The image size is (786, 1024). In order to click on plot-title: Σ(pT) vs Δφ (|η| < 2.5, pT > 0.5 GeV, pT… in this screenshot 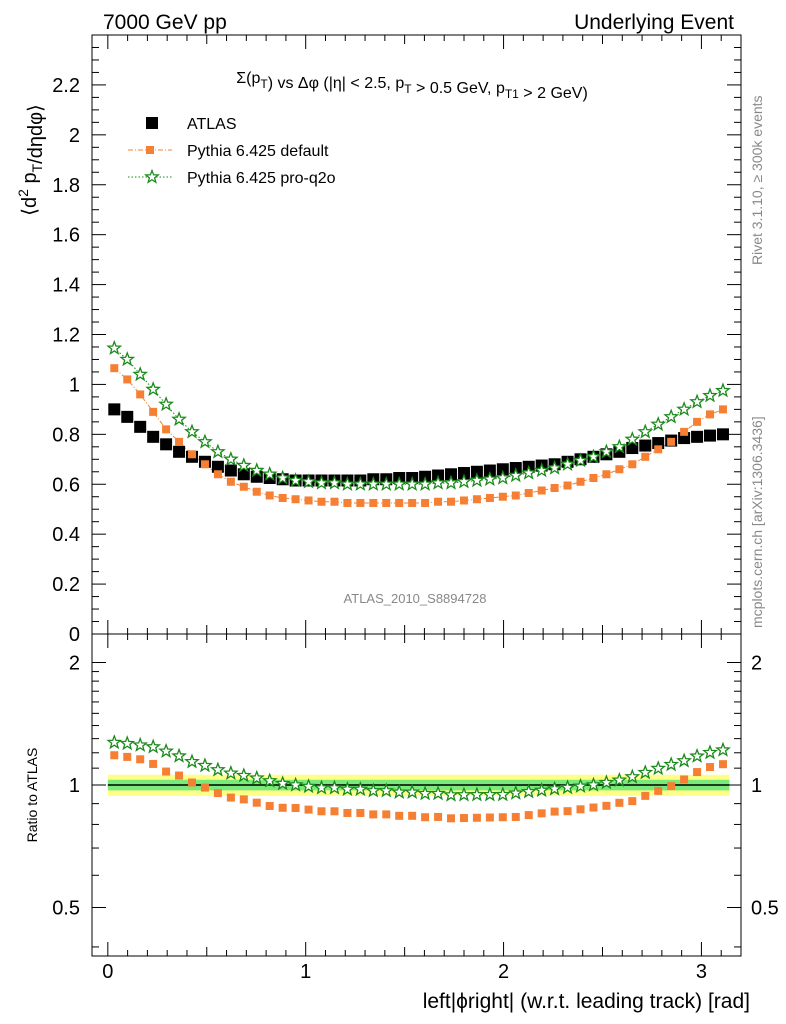, I will do `click(412, 86)`.